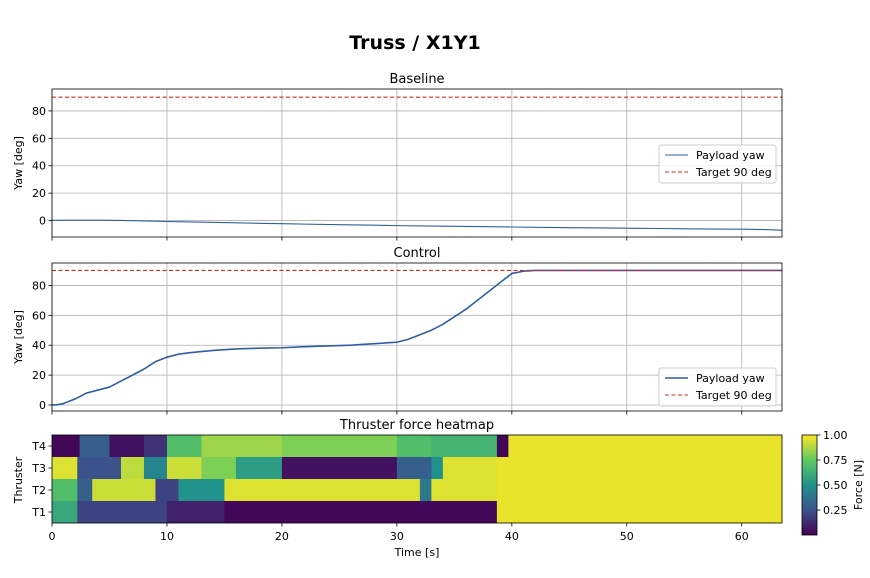 This screenshot has height=578, width=870. Describe the element at coordinates (39, 166) in the screenshot. I see `baseline-ytick-label: 40` at that location.